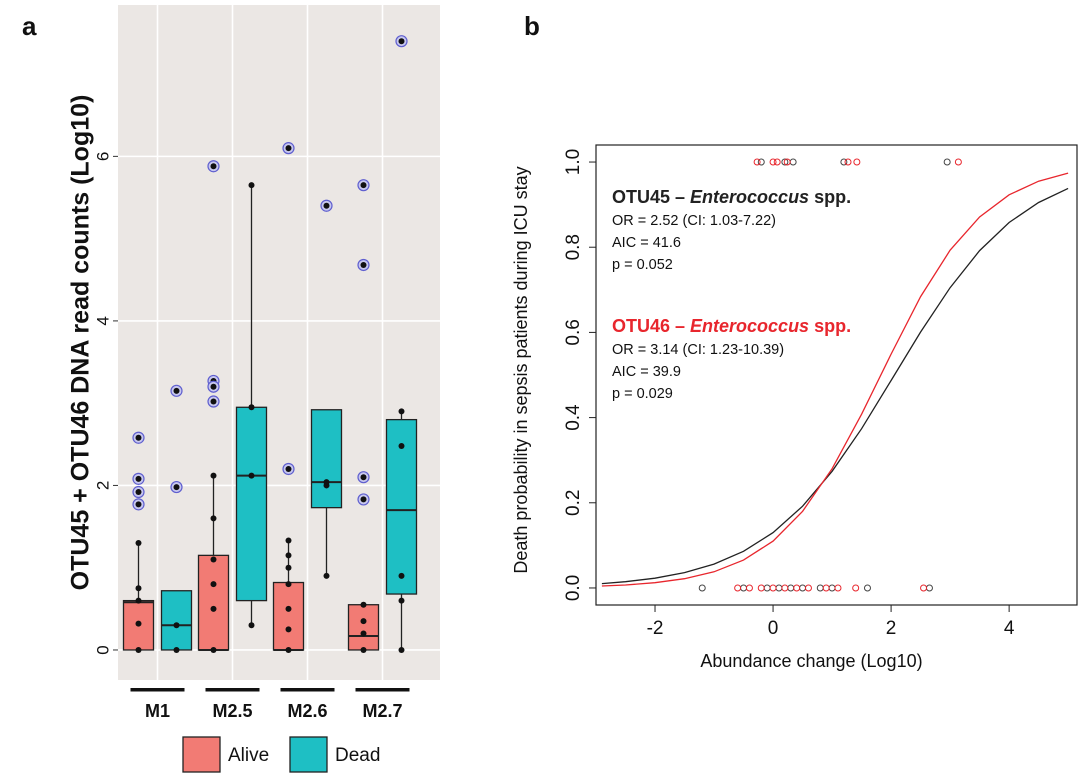 The width and height of the screenshot is (1079, 773). What do you see at coordinates (102, 649) in the screenshot?
I see `y-tick-label: 0` at bounding box center [102, 649].